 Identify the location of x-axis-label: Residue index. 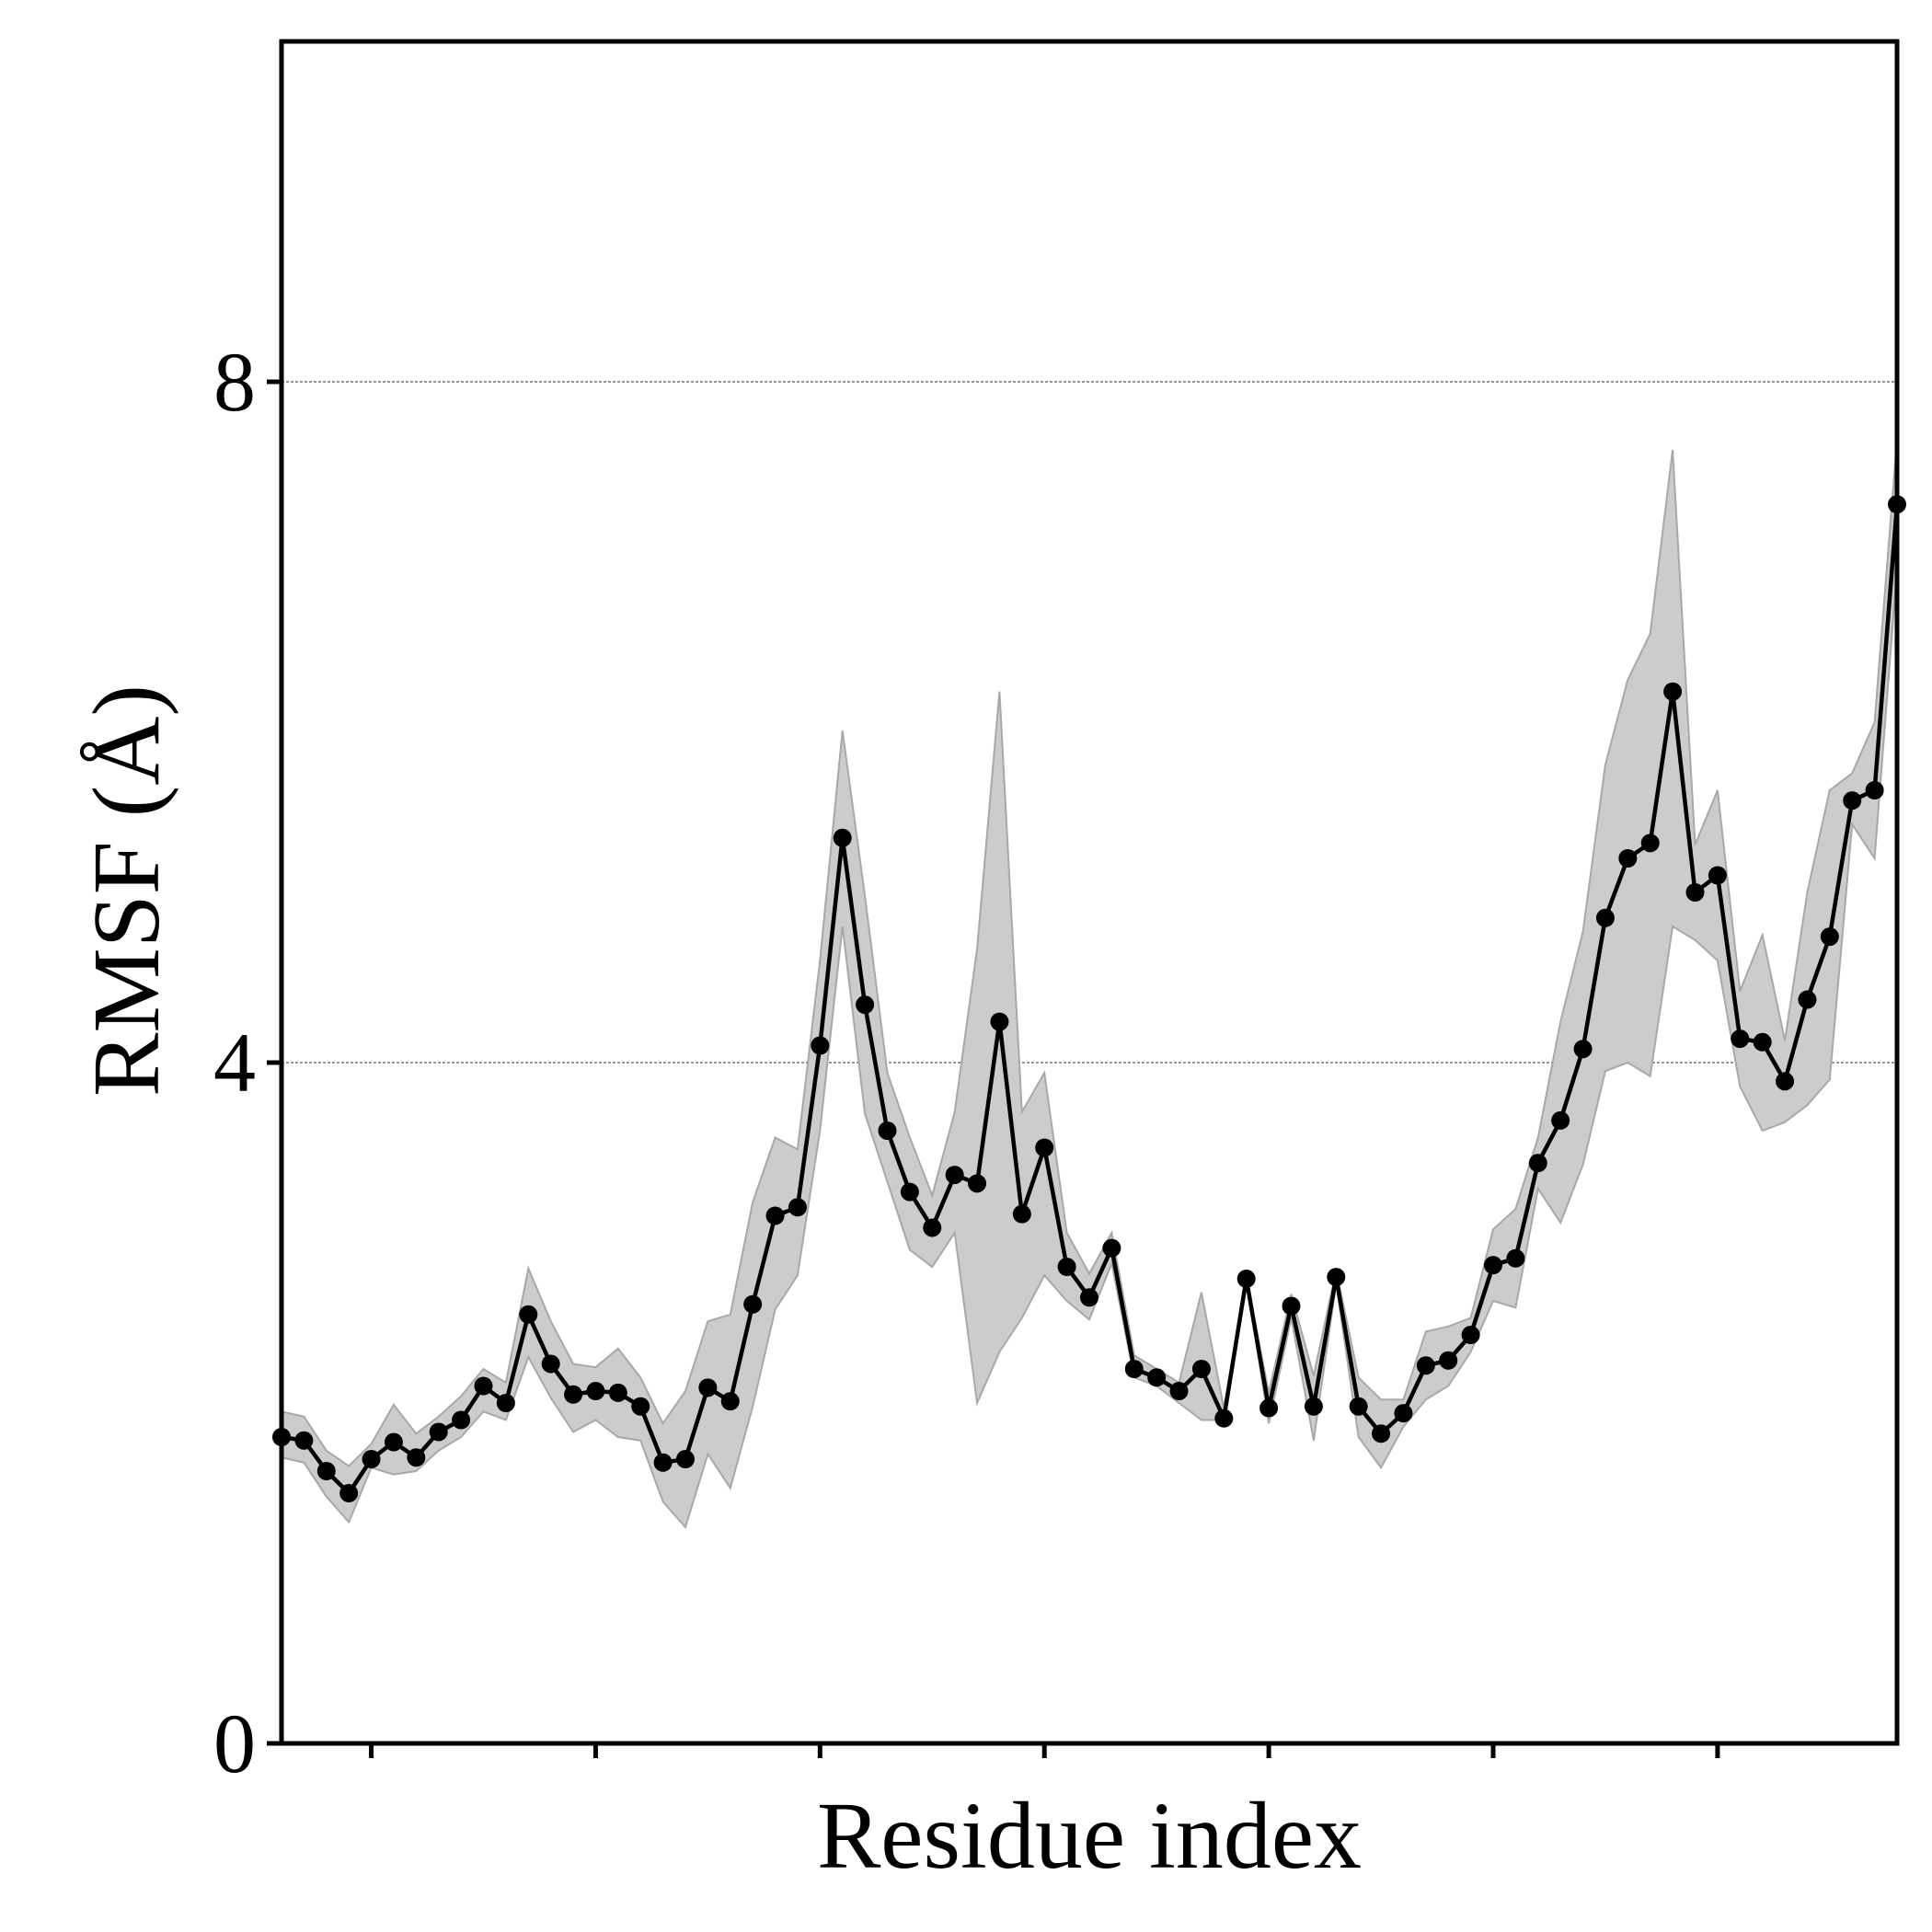
(1089, 1836).